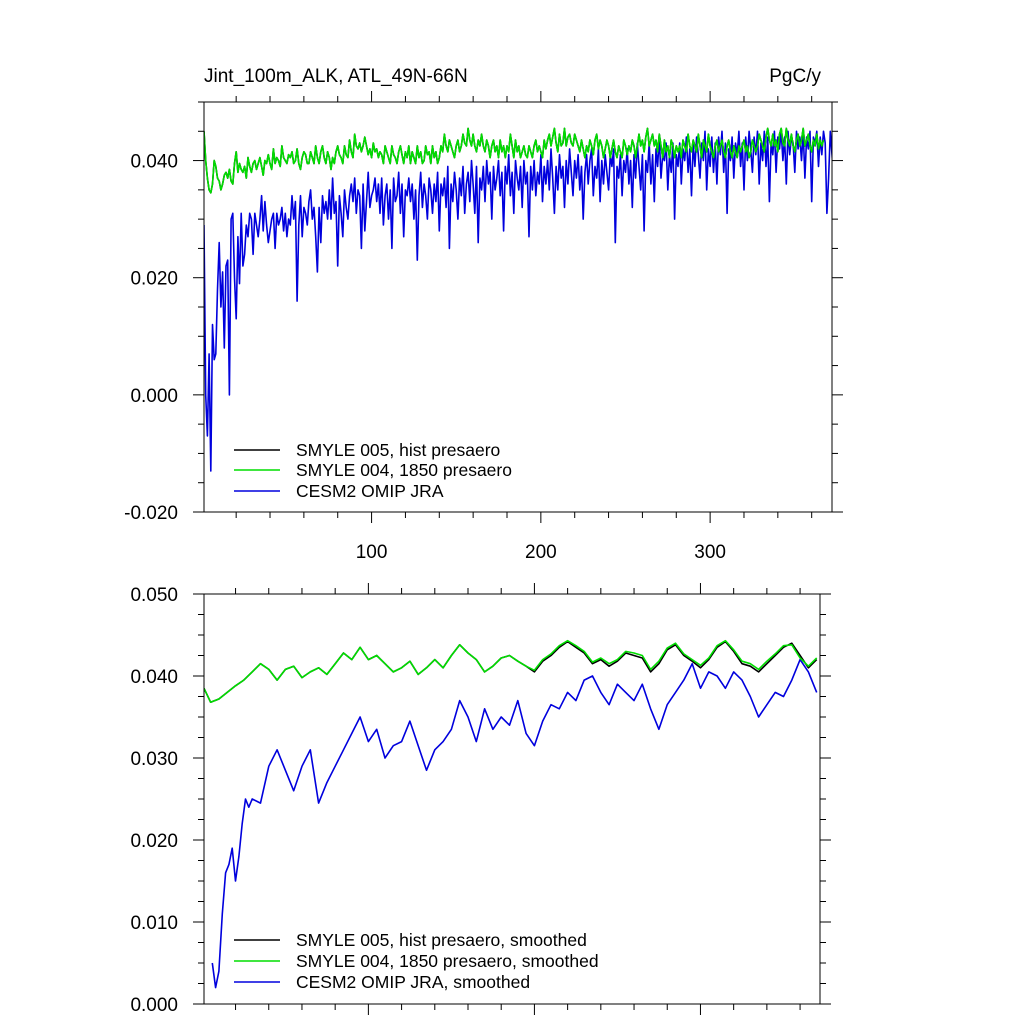 The height and width of the screenshot is (1024, 1024). I want to click on bottom-y-tick-label: 0.050, so click(154, 595).